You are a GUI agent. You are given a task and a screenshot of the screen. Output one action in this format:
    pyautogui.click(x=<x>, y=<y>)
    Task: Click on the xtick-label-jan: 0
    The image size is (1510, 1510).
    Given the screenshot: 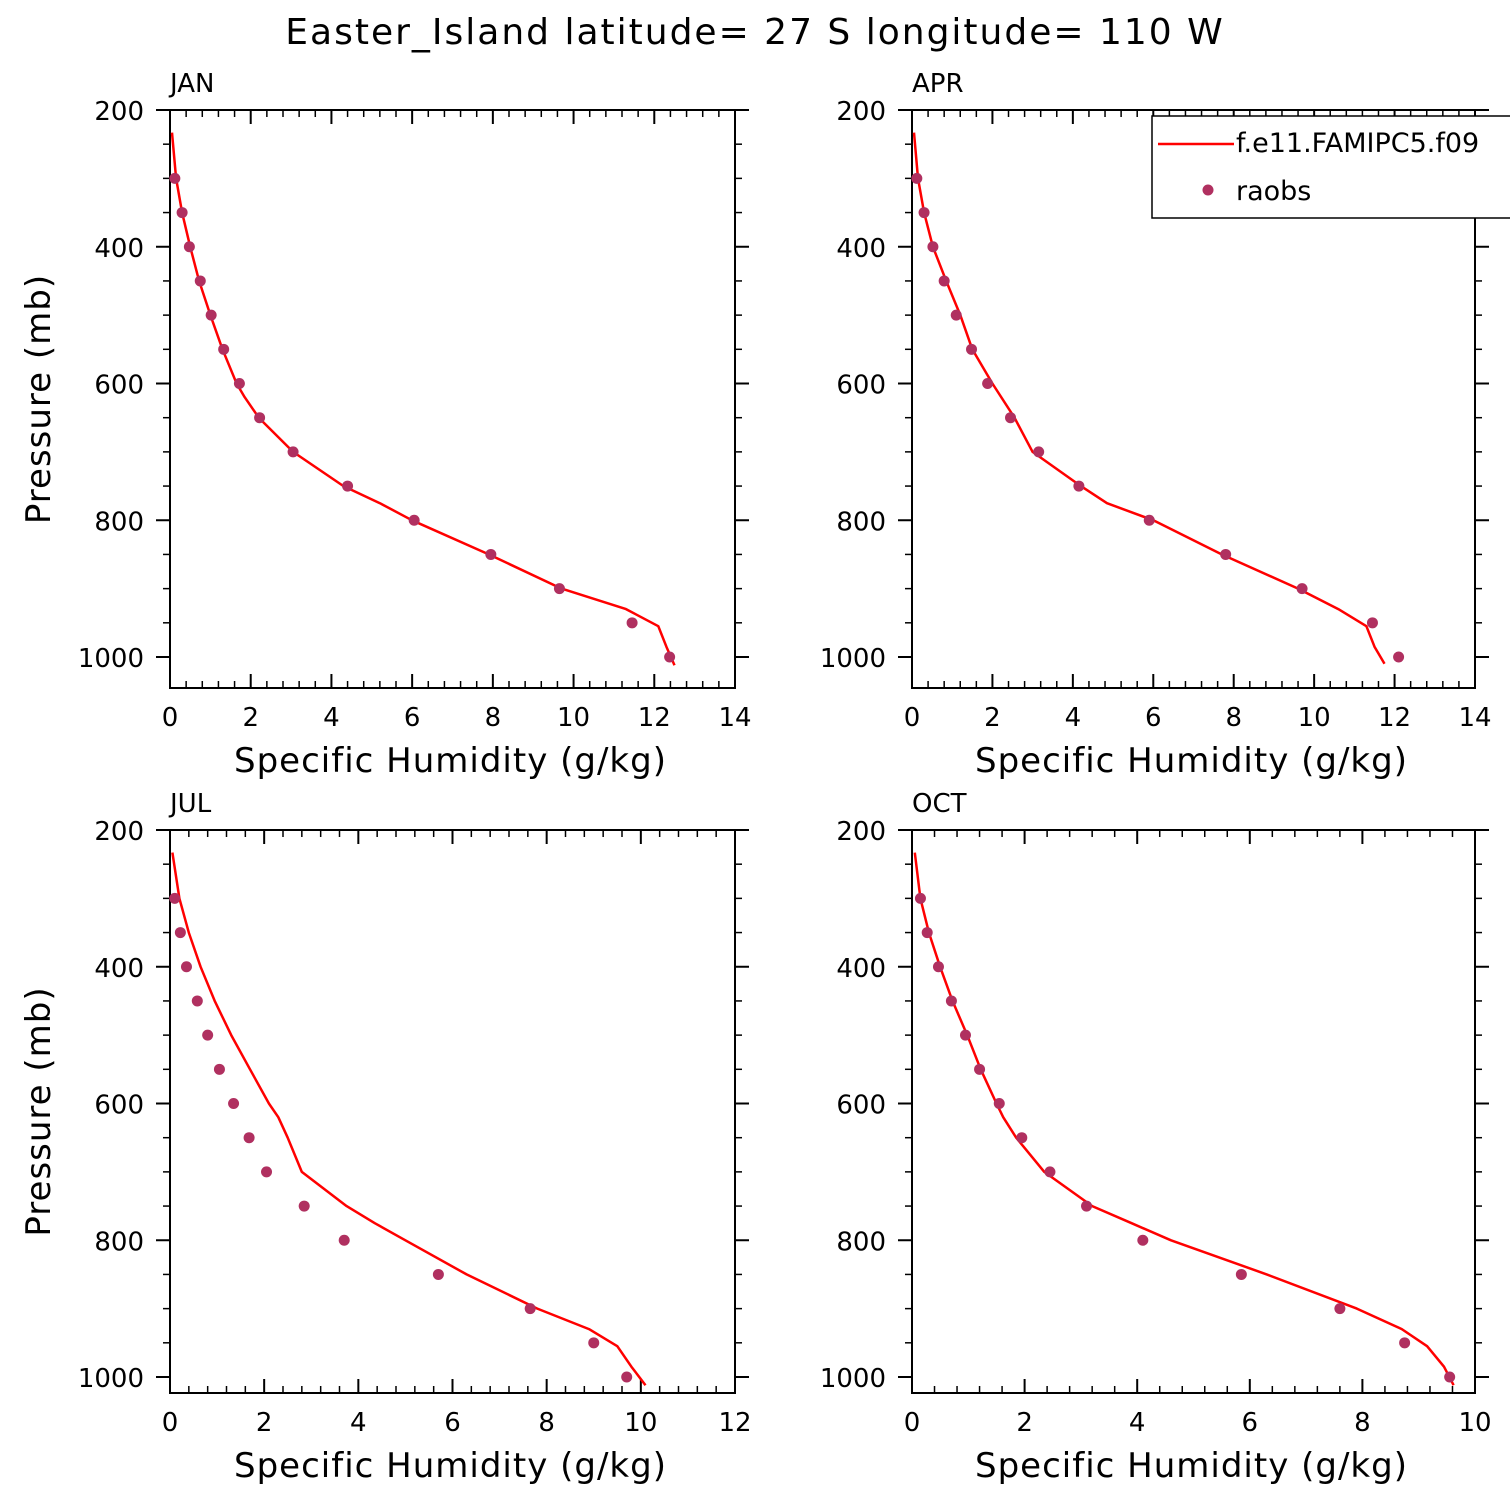 What is the action you would take?
    pyautogui.click(x=170, y=718)
    